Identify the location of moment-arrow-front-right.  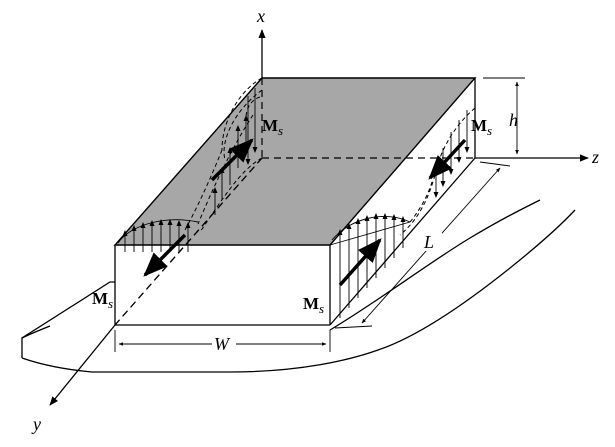
(360, 262).